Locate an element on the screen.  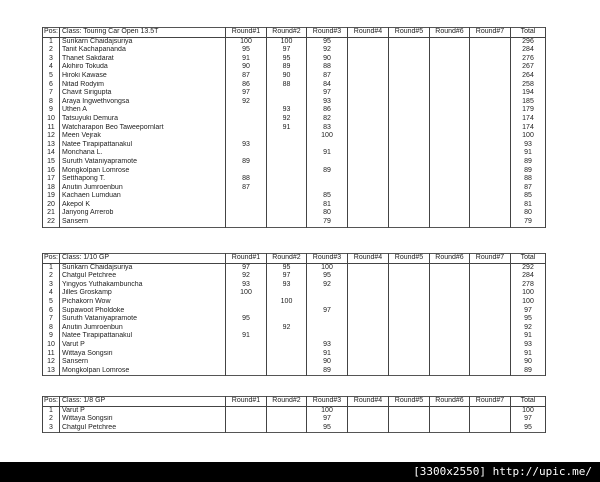
total-score: 88 is located at coordinates (528, 179).